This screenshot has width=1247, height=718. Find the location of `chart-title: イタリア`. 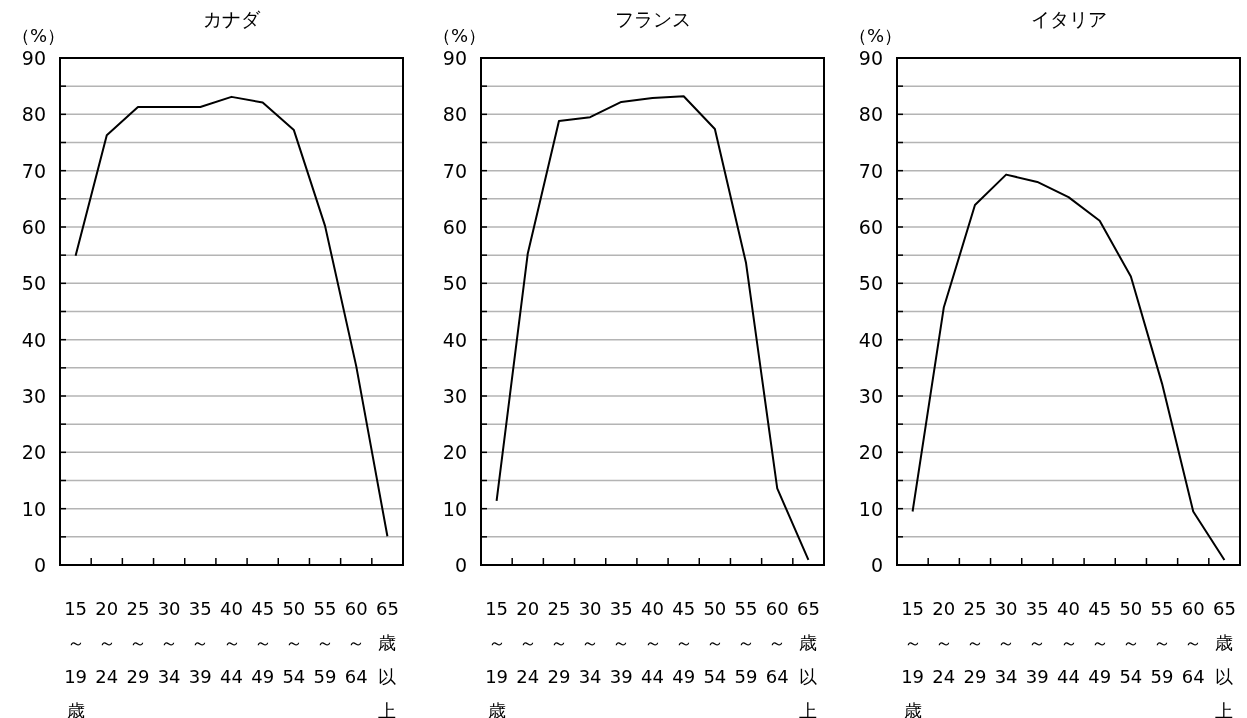

chart-title: イタリア is located at coordinates (1068, 19).